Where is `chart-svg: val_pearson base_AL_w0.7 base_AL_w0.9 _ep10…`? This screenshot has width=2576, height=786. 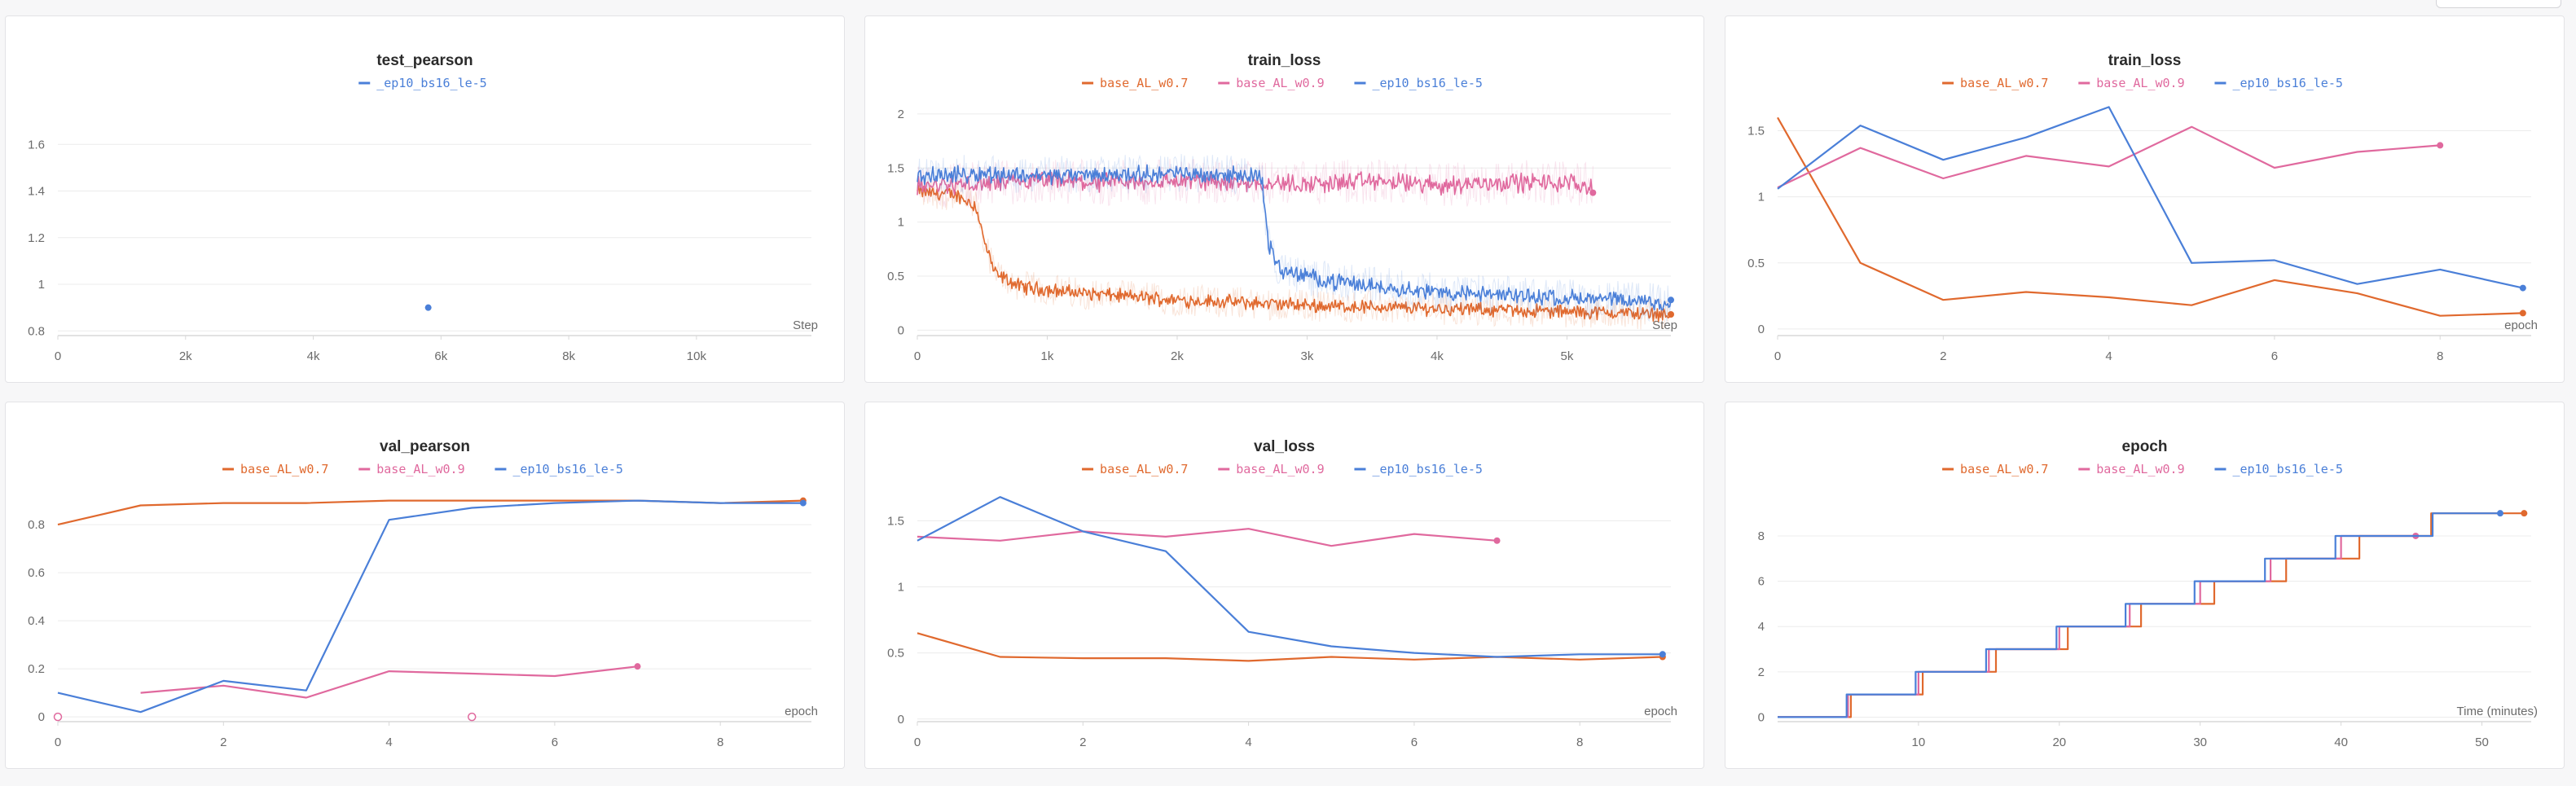 chart-svg: val_pearson base_AL_w0.7 base_AL_w0.9 _ep10… is located at coordinates (423, 593).